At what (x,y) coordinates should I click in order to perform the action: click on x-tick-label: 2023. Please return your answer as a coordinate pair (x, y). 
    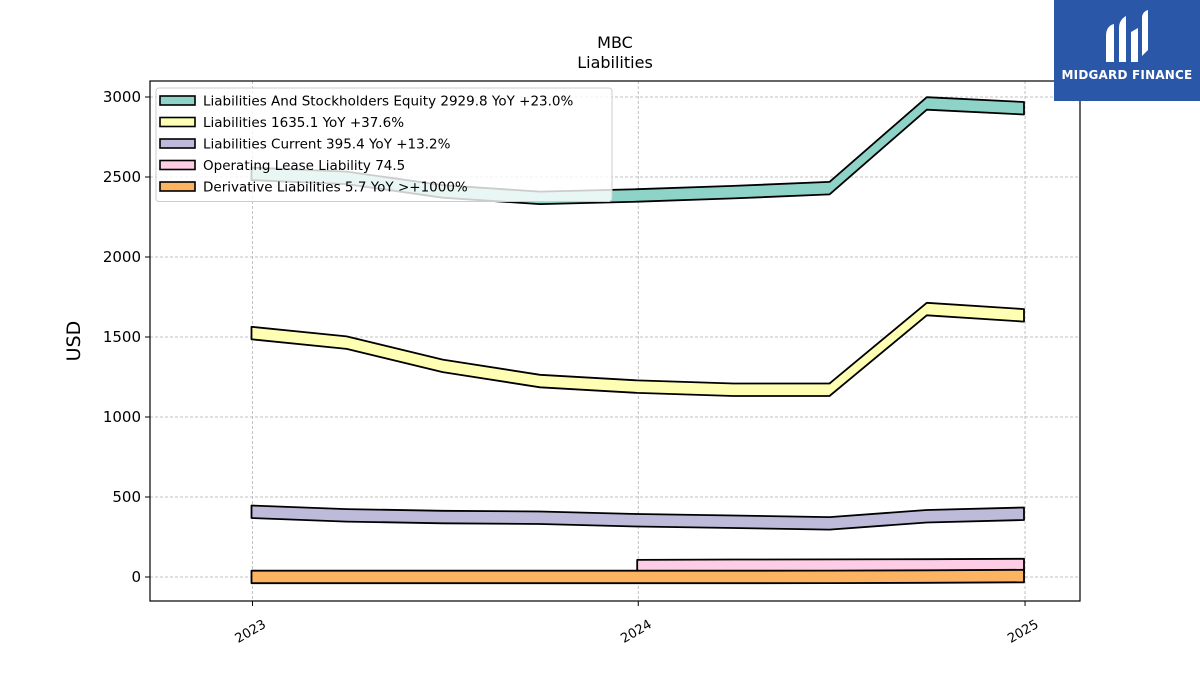
    Looking at the image, I should click on (251, 632).